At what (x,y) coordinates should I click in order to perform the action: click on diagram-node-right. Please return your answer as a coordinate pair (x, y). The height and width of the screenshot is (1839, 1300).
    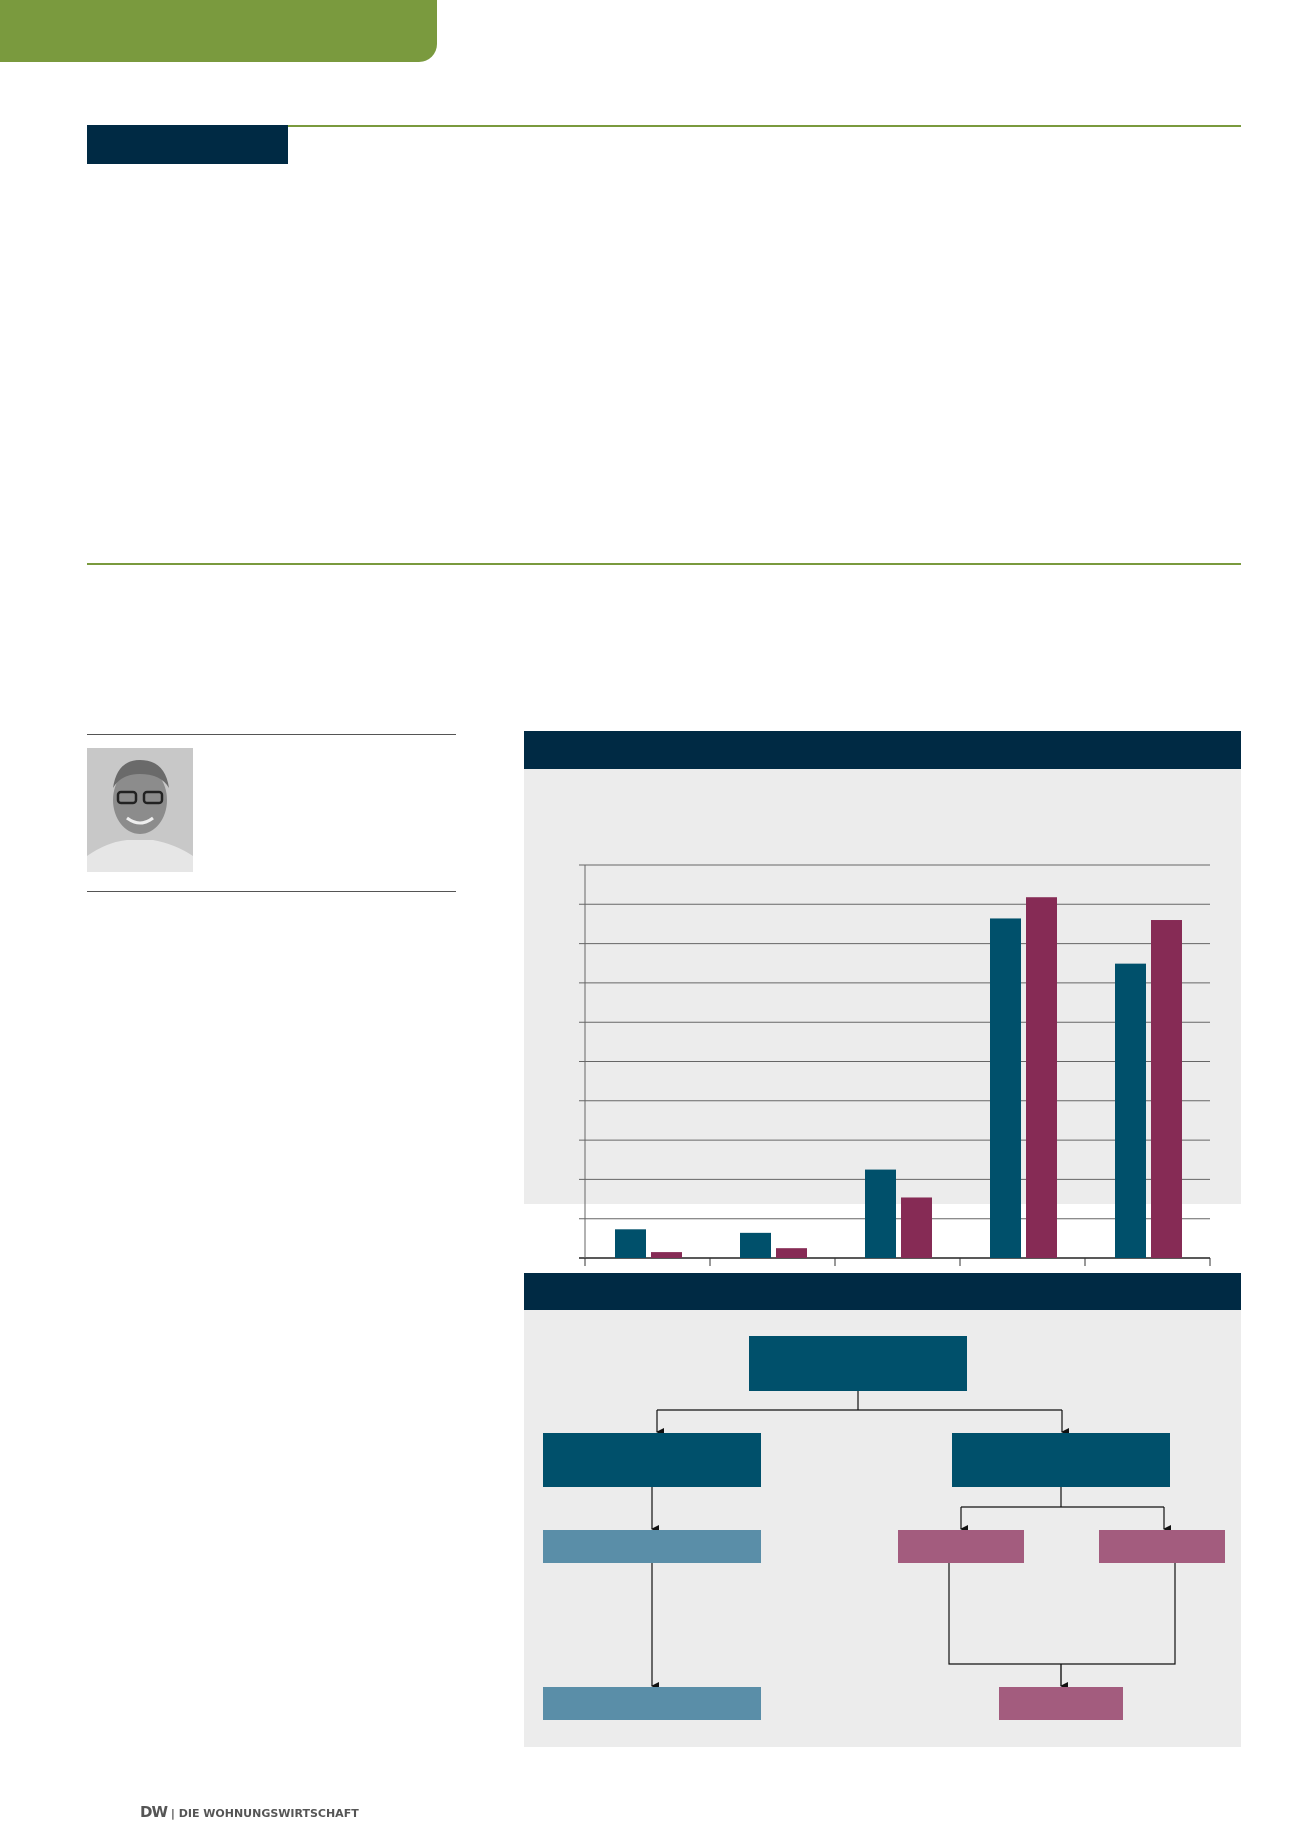
    Looking at the image, I should click on (1061, 1460).